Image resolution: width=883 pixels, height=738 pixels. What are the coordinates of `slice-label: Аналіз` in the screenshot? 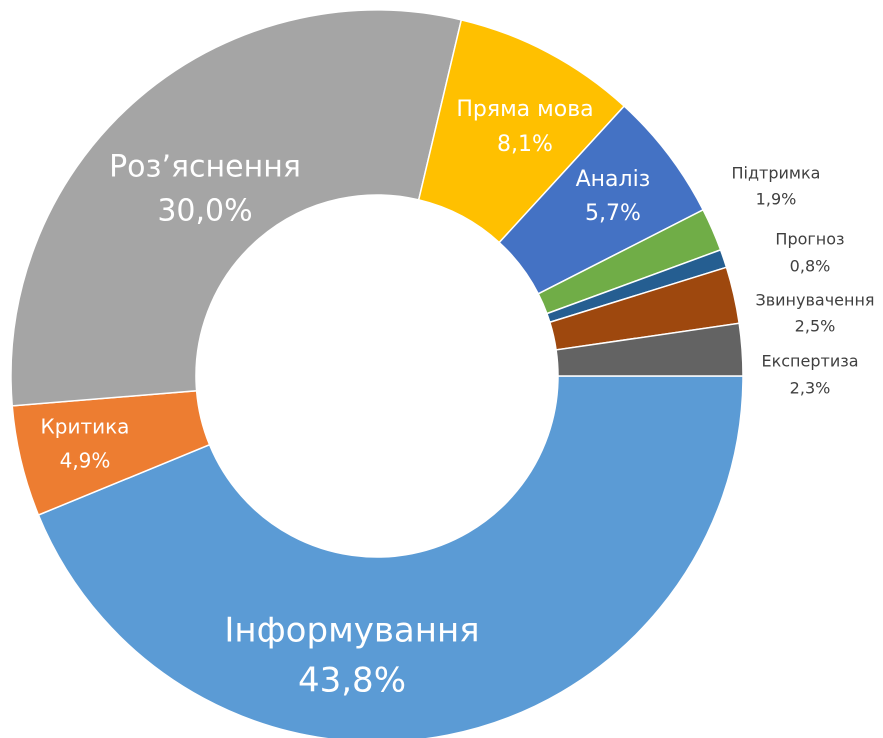 It's located at (613, 179).